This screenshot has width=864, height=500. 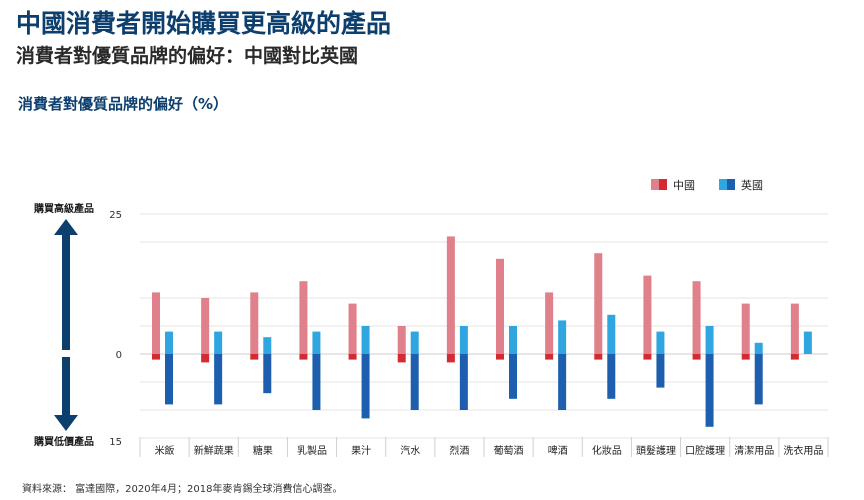 I want to click on category-label-5: 汽水, so click(x=410, y=450).